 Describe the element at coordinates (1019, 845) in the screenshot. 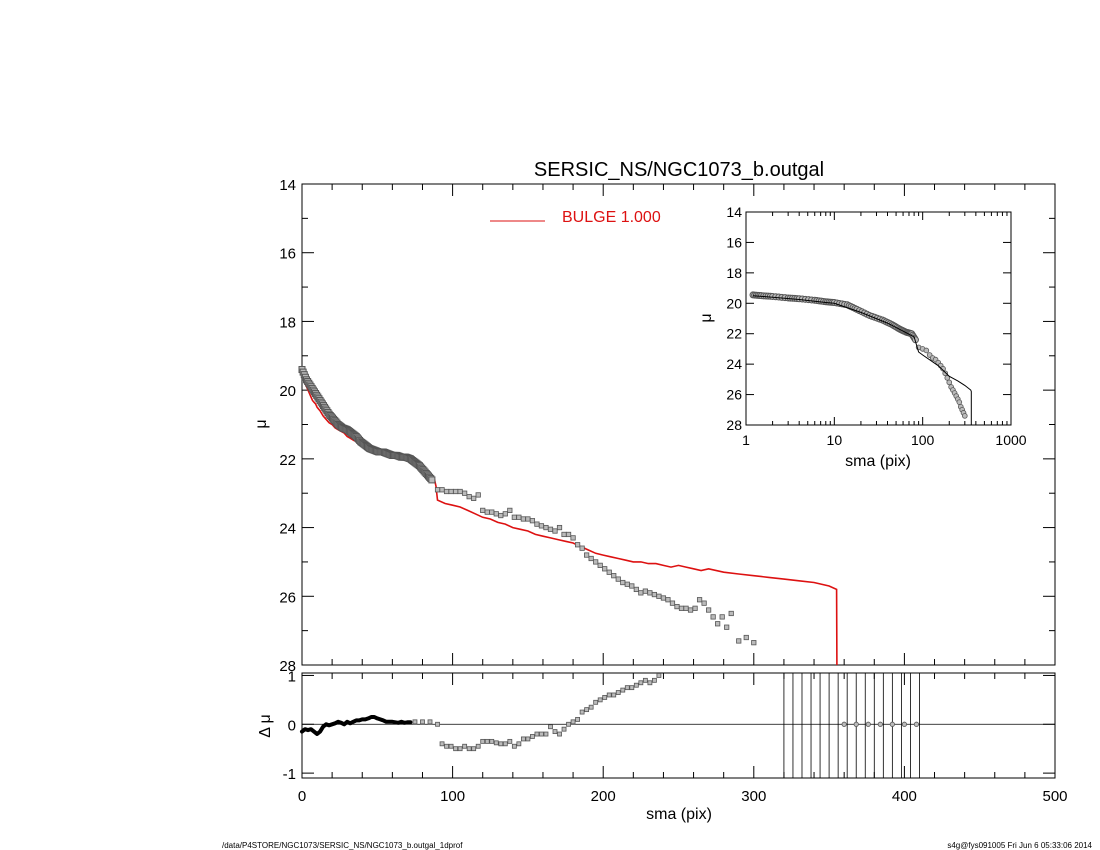

I see `footer-timestamp: s4g@fys091005 Fri Jun 6 05:33:06 2014` at that location.